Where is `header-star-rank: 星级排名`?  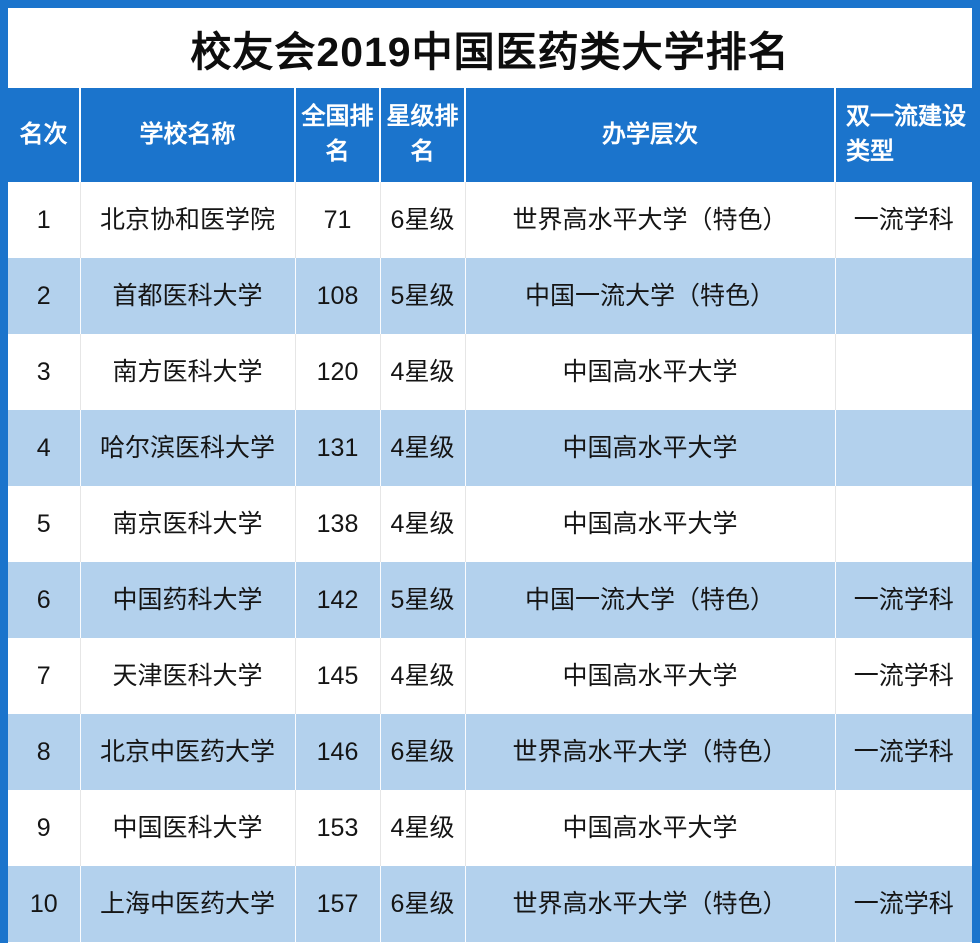
header-star-rank: 星级排名 is located at coordinates (423, 135).